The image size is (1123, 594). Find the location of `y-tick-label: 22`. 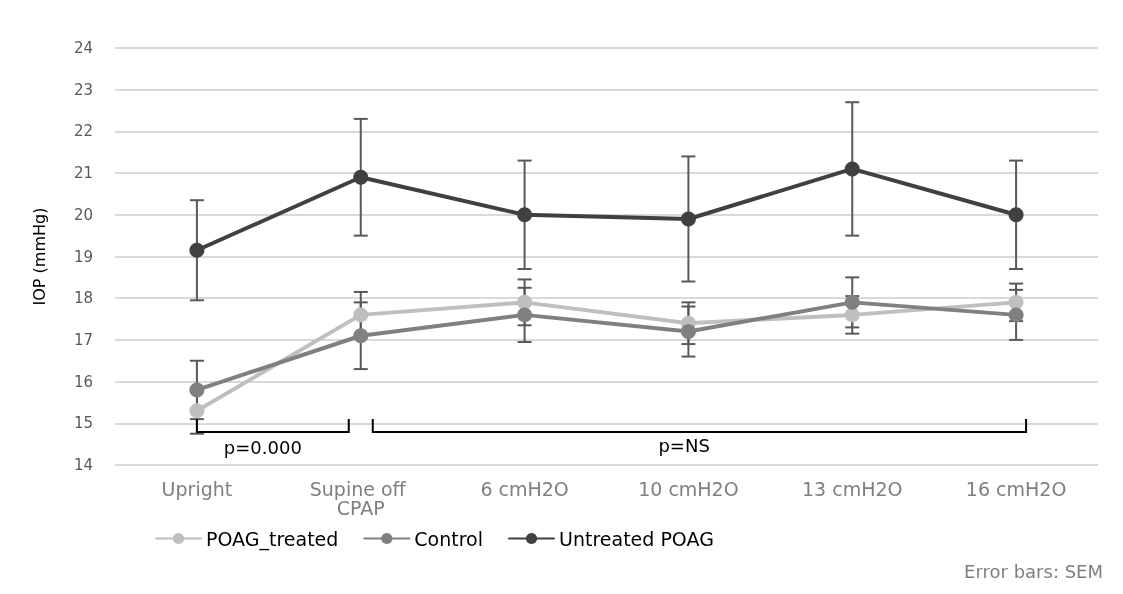

y-tick-label: 22 is located at coordinates (83, 131).